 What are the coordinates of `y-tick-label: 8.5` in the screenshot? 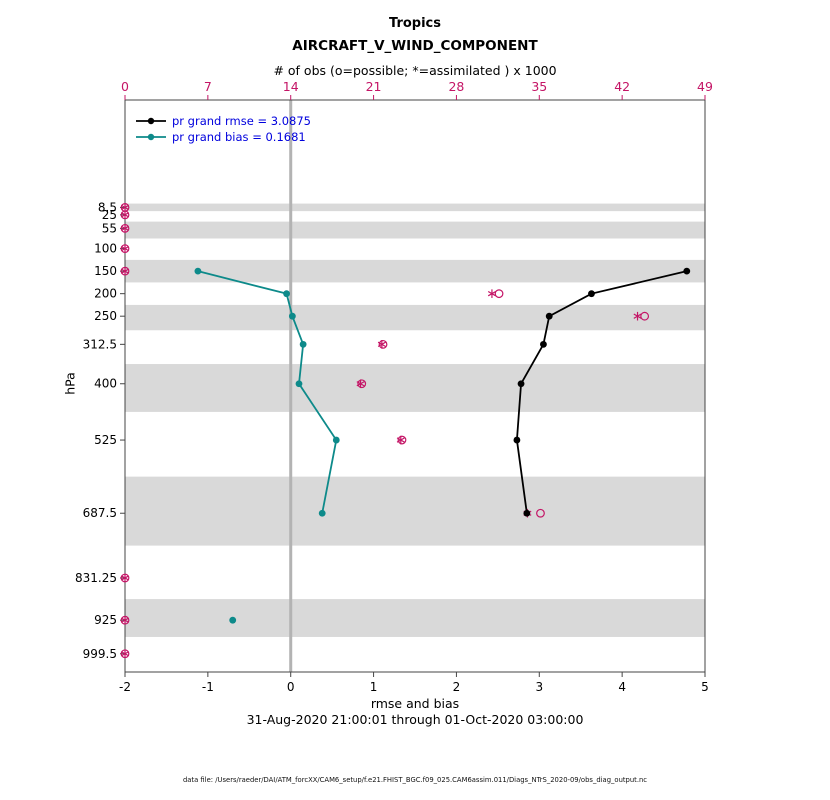 It's located at (107, 207).